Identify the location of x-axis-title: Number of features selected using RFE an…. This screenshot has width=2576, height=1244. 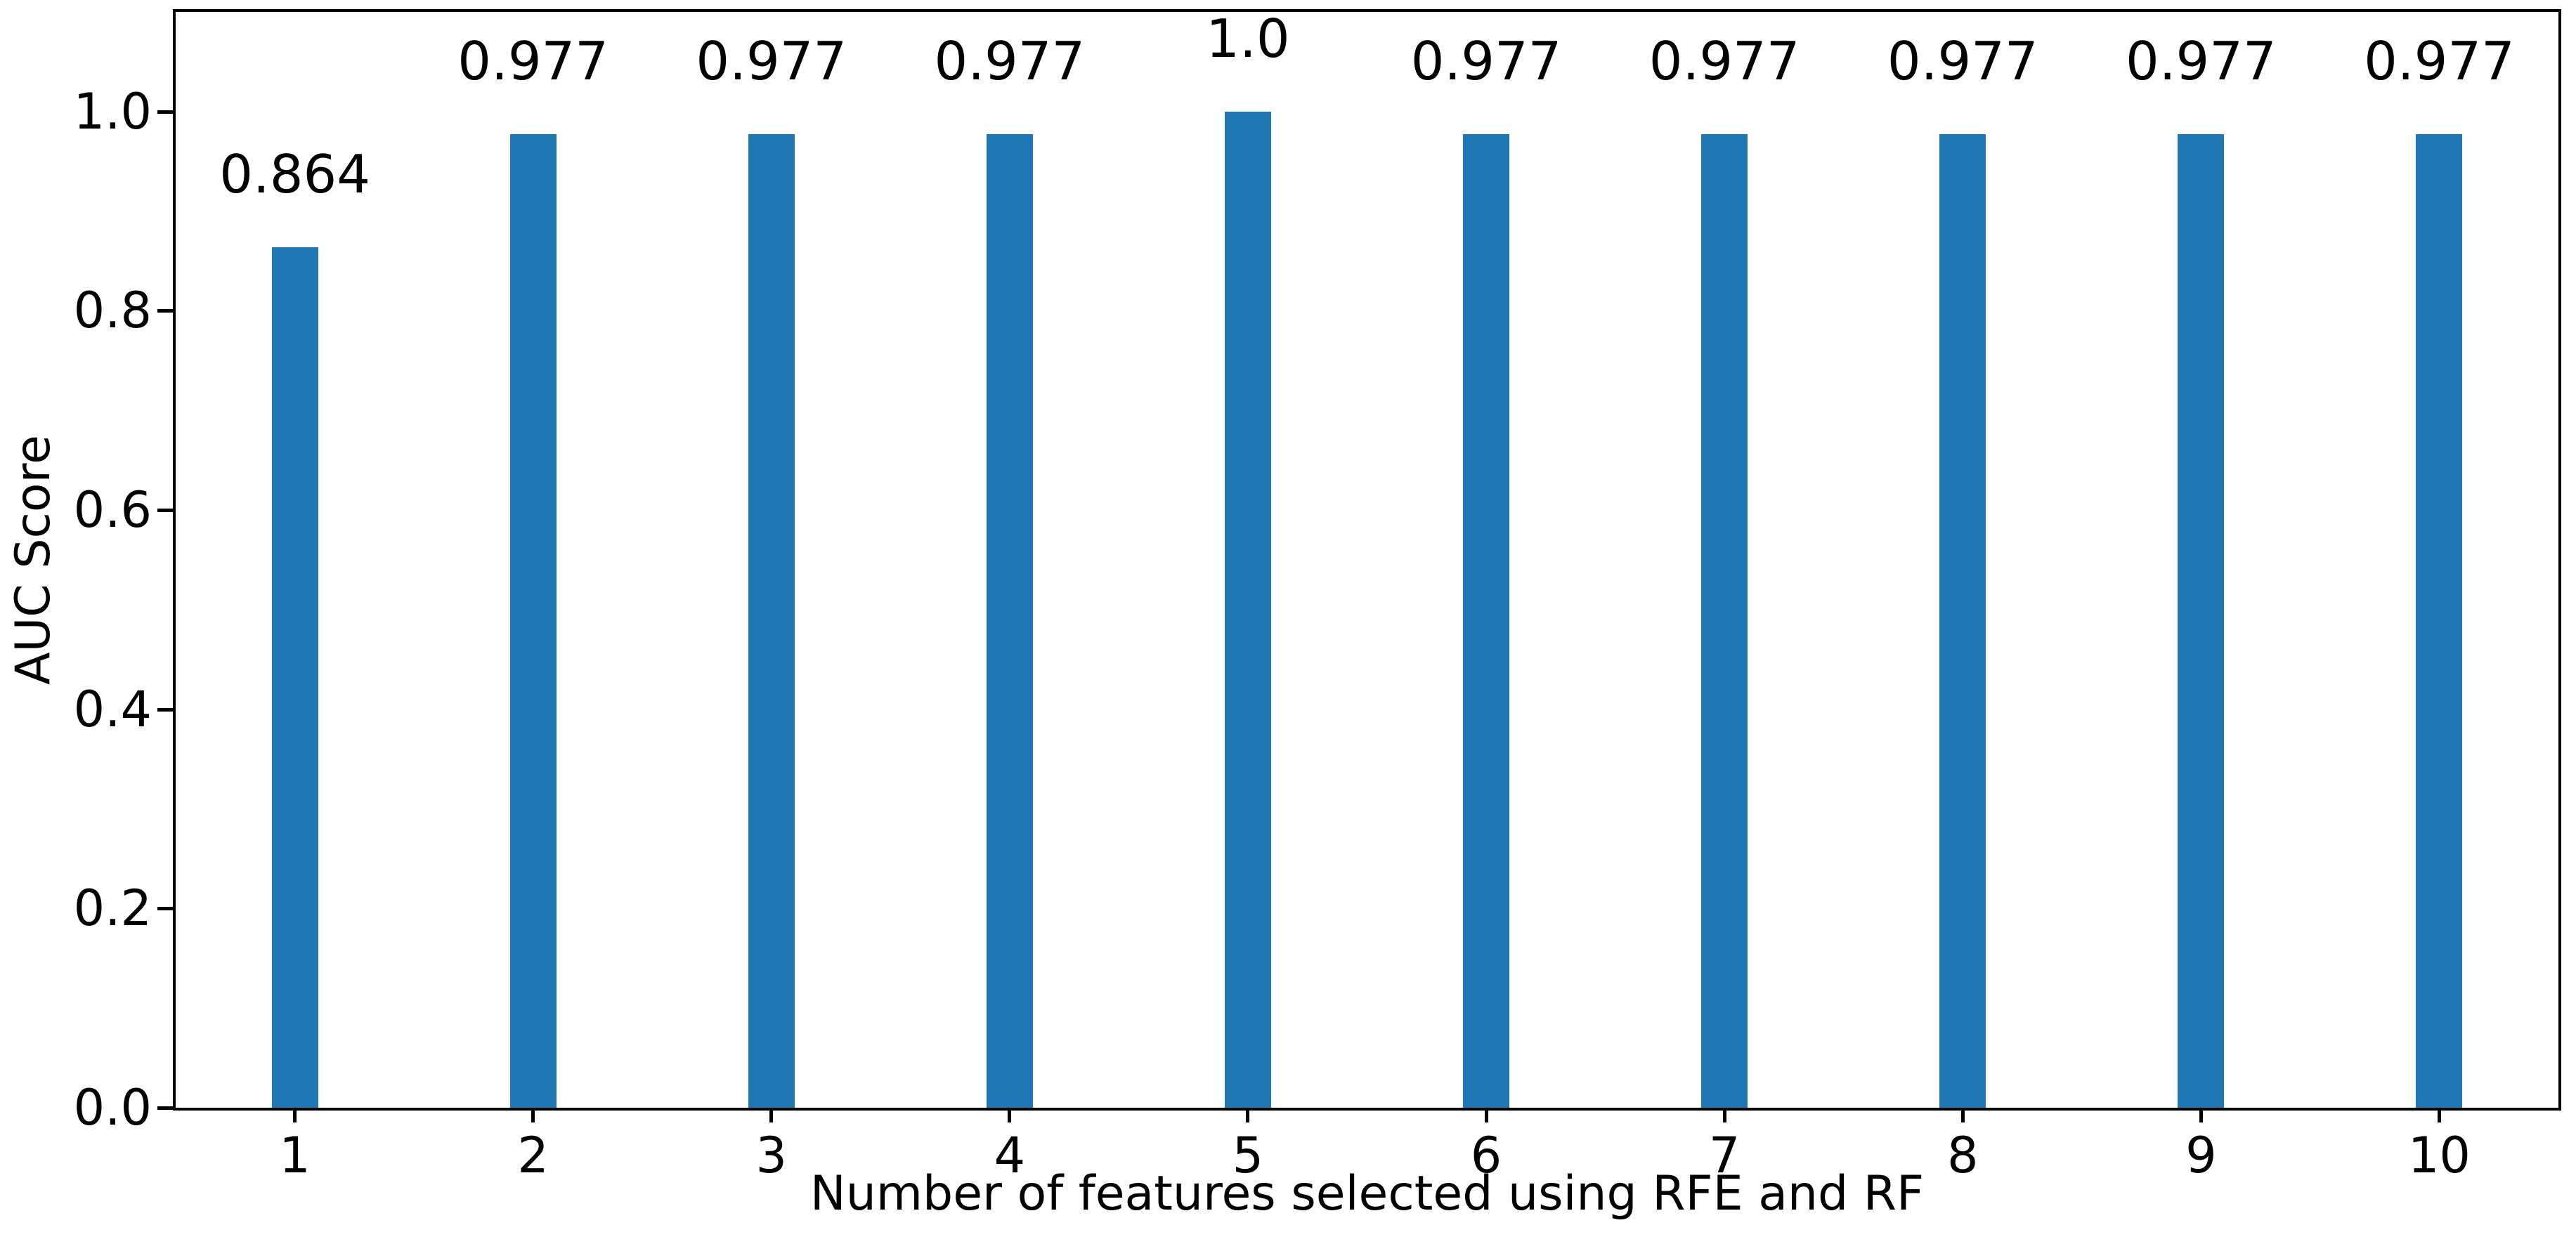
(1367, 1194).